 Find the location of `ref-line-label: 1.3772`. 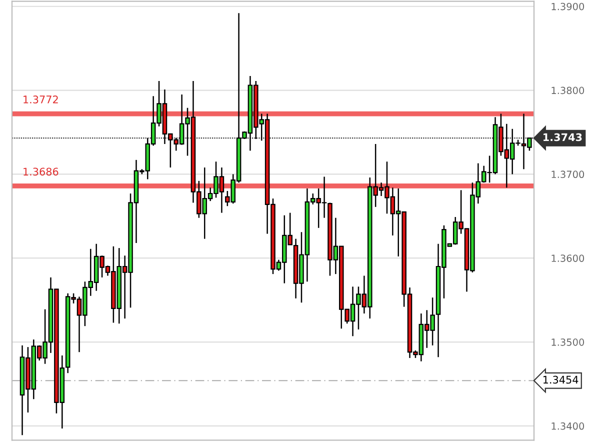

ref-line-label: 1.3772 is located at coordinates (41, 100).